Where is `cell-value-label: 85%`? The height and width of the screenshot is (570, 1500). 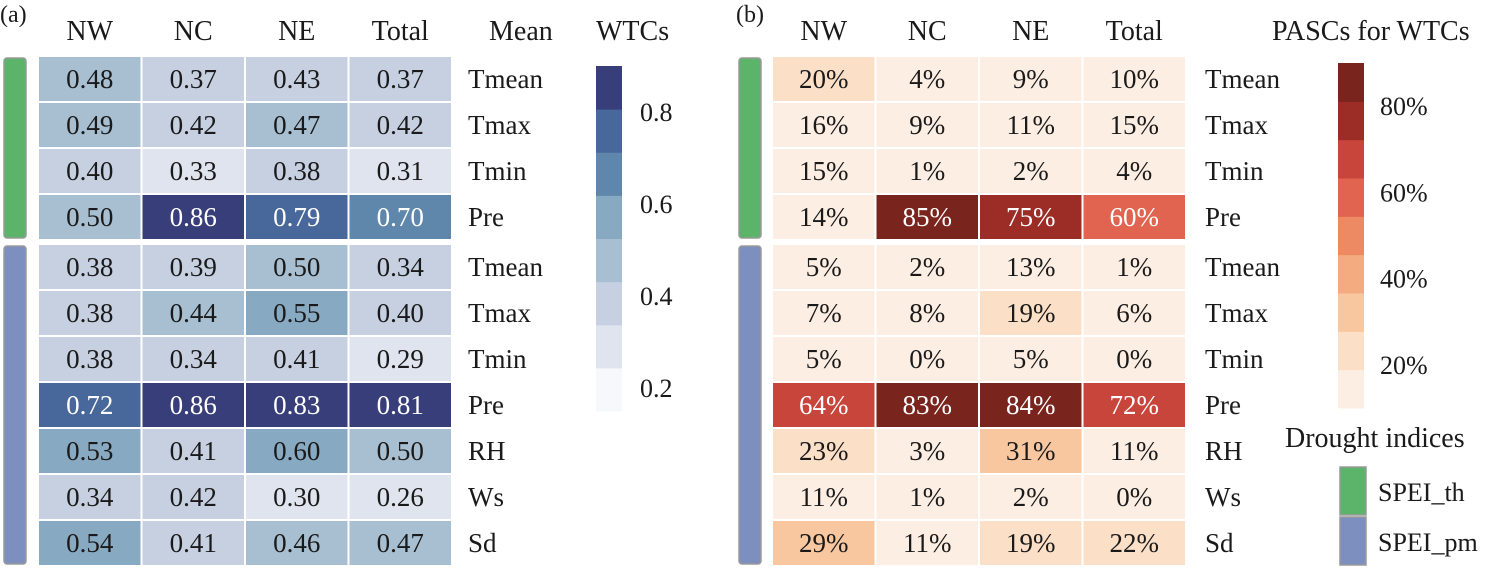 cell-value-label: 85% is located at coordinates (928, 217).